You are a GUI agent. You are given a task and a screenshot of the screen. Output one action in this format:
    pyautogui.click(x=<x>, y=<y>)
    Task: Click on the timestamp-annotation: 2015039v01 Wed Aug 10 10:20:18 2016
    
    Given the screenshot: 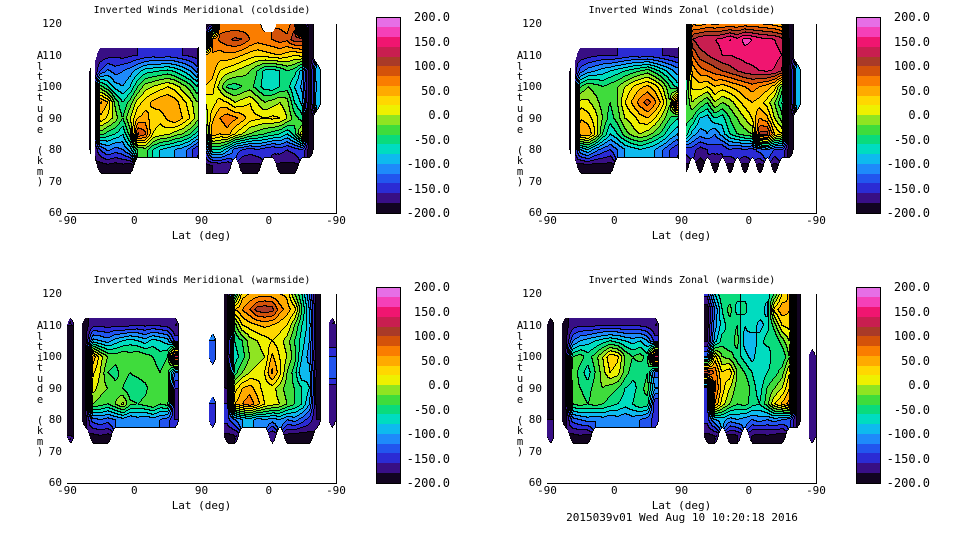 What is the action you would take?
    pyautogui.click(x=682, y=517)
    